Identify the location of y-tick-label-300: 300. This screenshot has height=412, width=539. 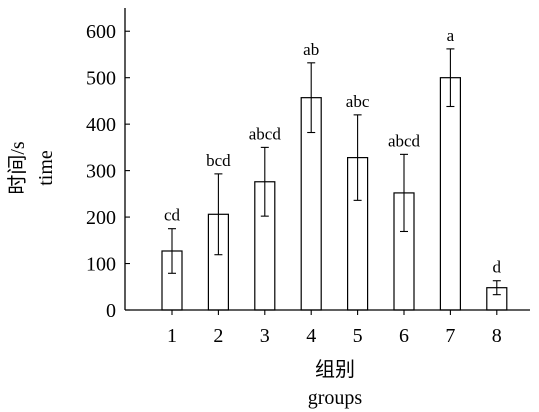
(101, 172).